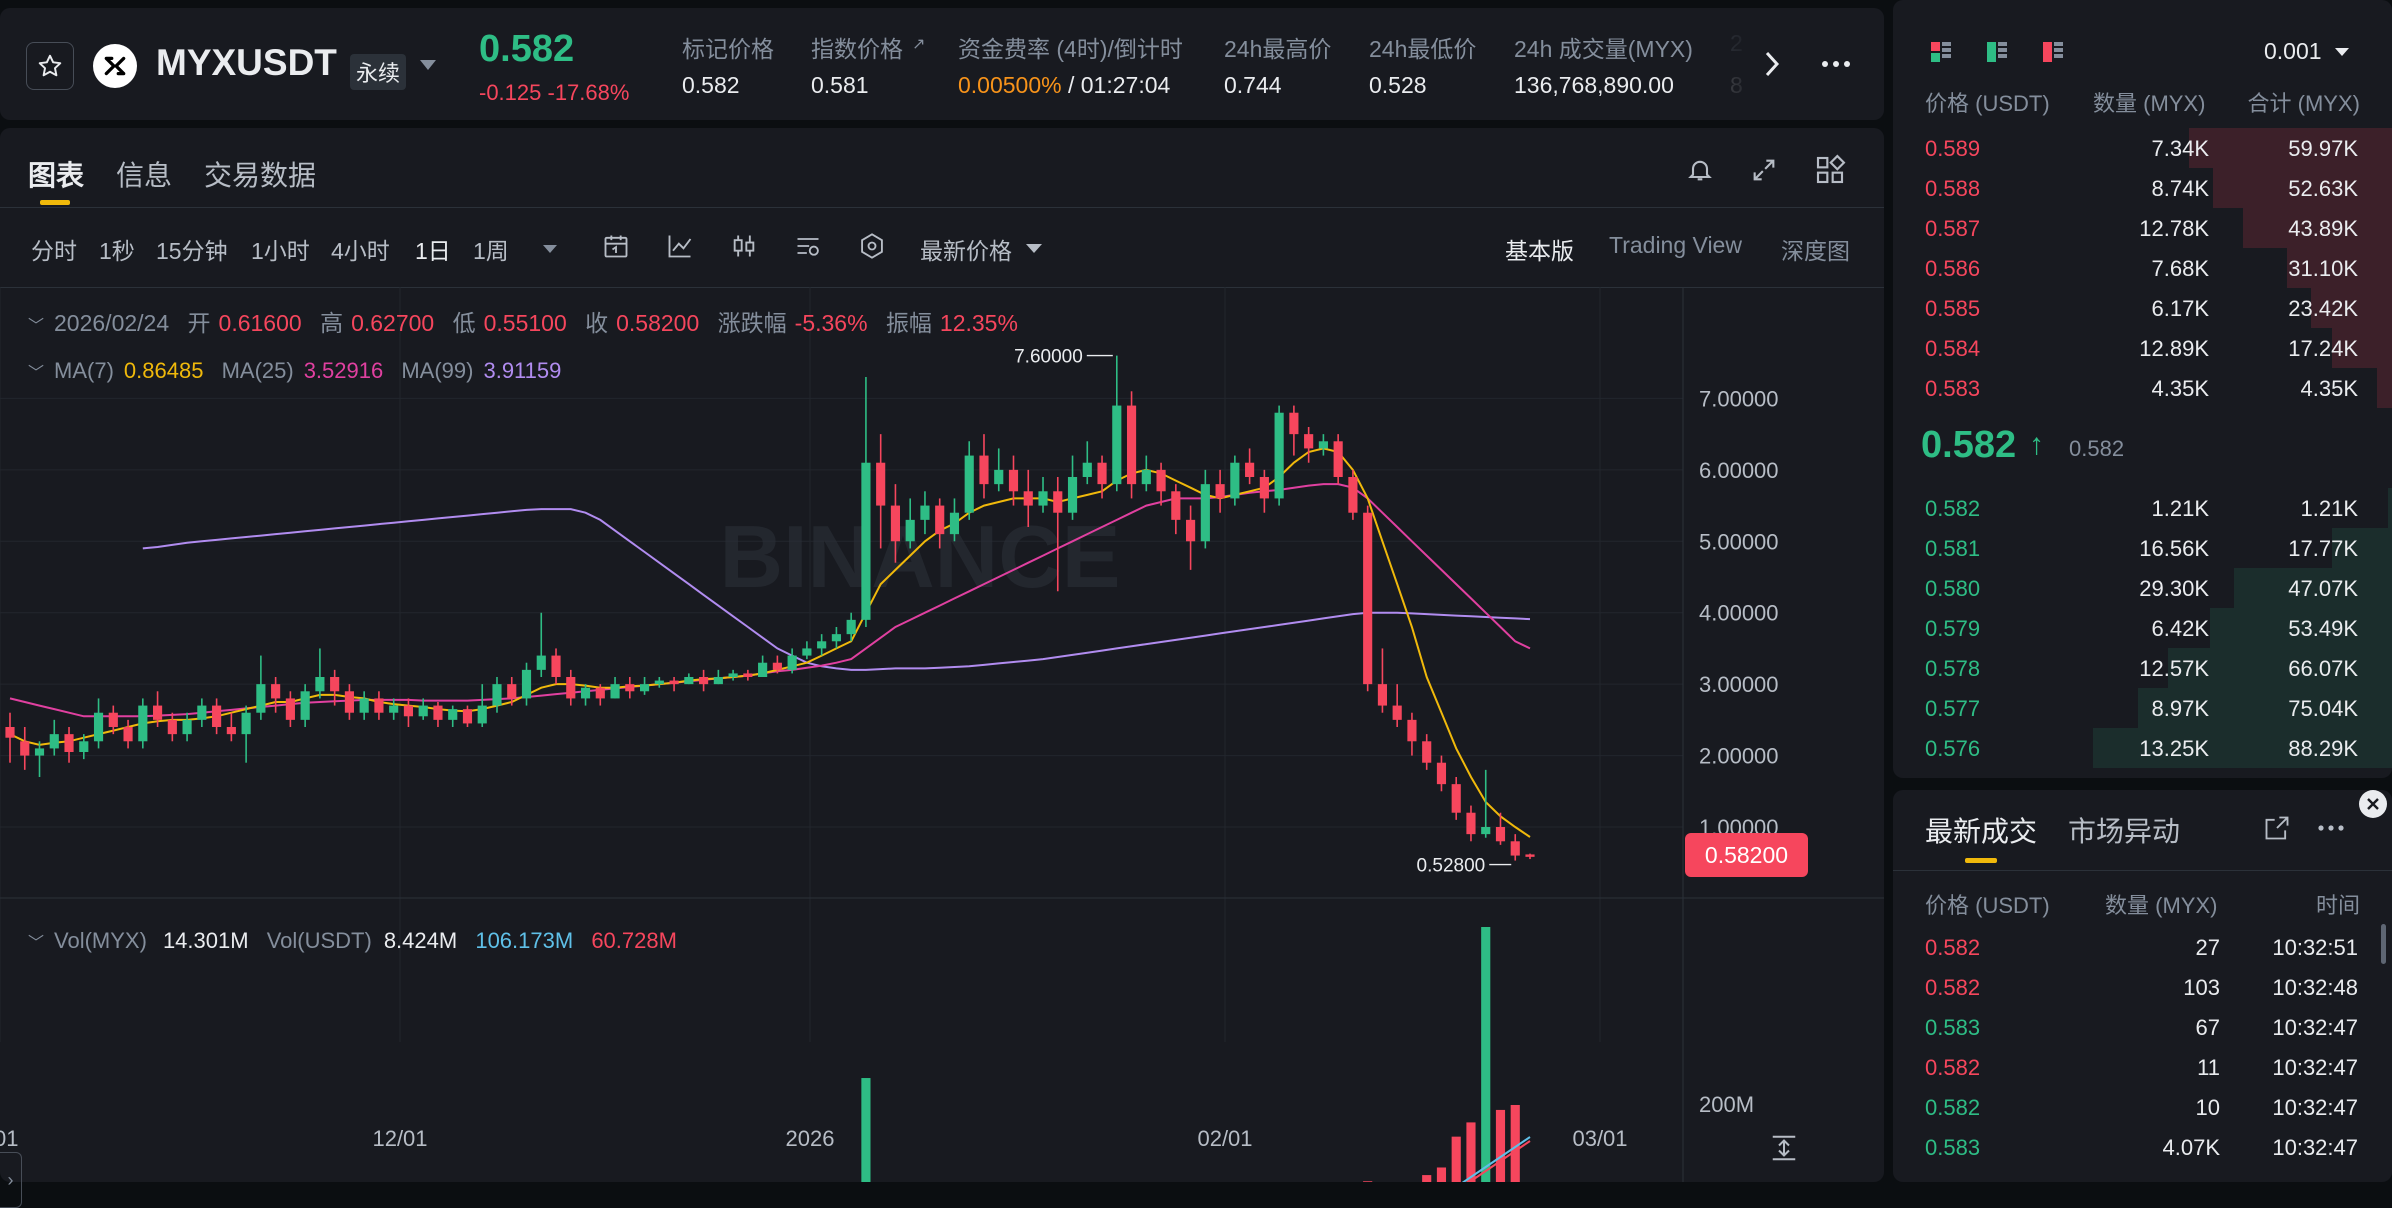 The height and width of the screenshot is (1208, 2392). Describe the element at coordinates (260, 174) in the screenshot. I see `tab-trading-data: 交易数据` at that location.